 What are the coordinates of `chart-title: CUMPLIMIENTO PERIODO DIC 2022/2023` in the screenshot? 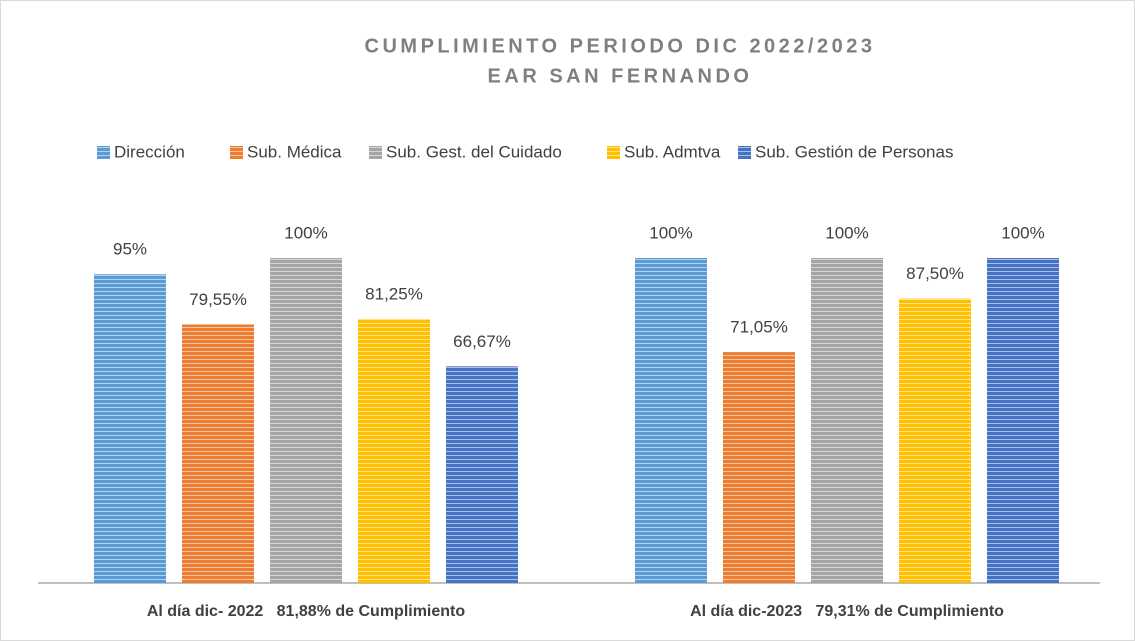 It's located at (620, 46).